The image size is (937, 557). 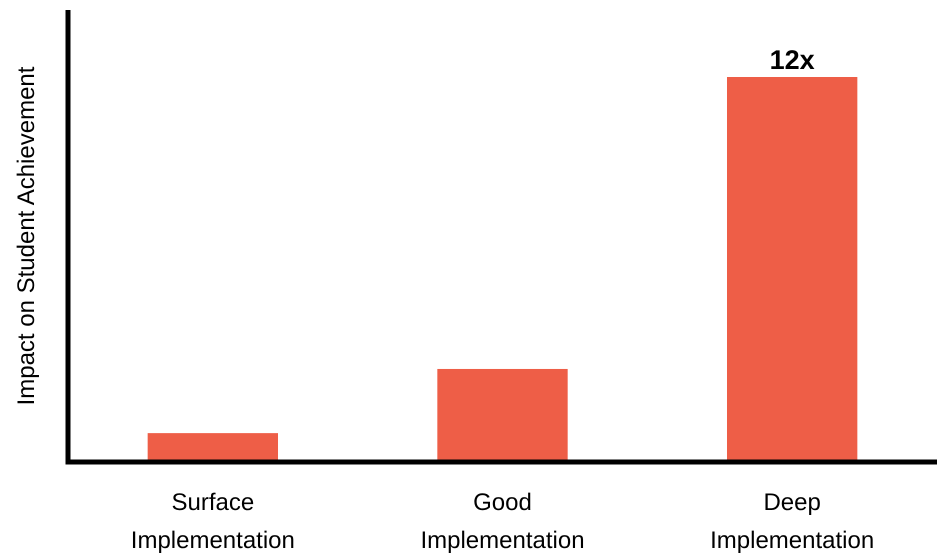 I want to click on x-tick-label: Good Implementation, so click(x=502, y=521).